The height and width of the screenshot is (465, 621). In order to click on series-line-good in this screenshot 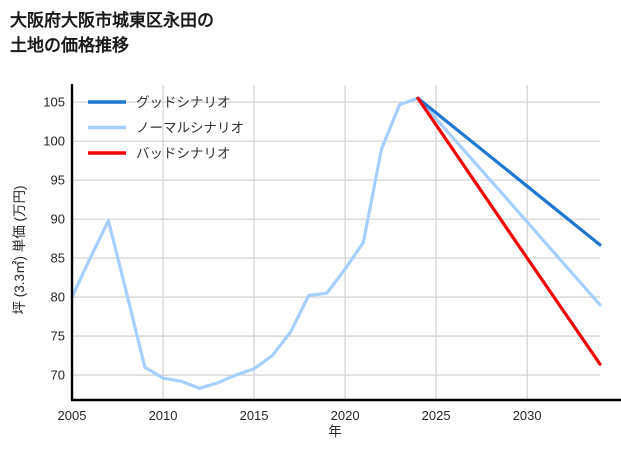, I will do `click(509, 171)`.